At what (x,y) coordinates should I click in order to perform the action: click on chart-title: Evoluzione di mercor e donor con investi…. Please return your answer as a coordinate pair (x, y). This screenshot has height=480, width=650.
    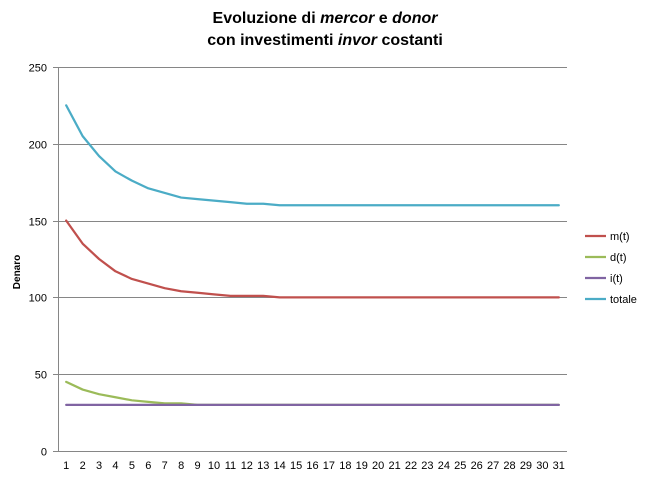
    Looking at the image, I should click on (325, 30).